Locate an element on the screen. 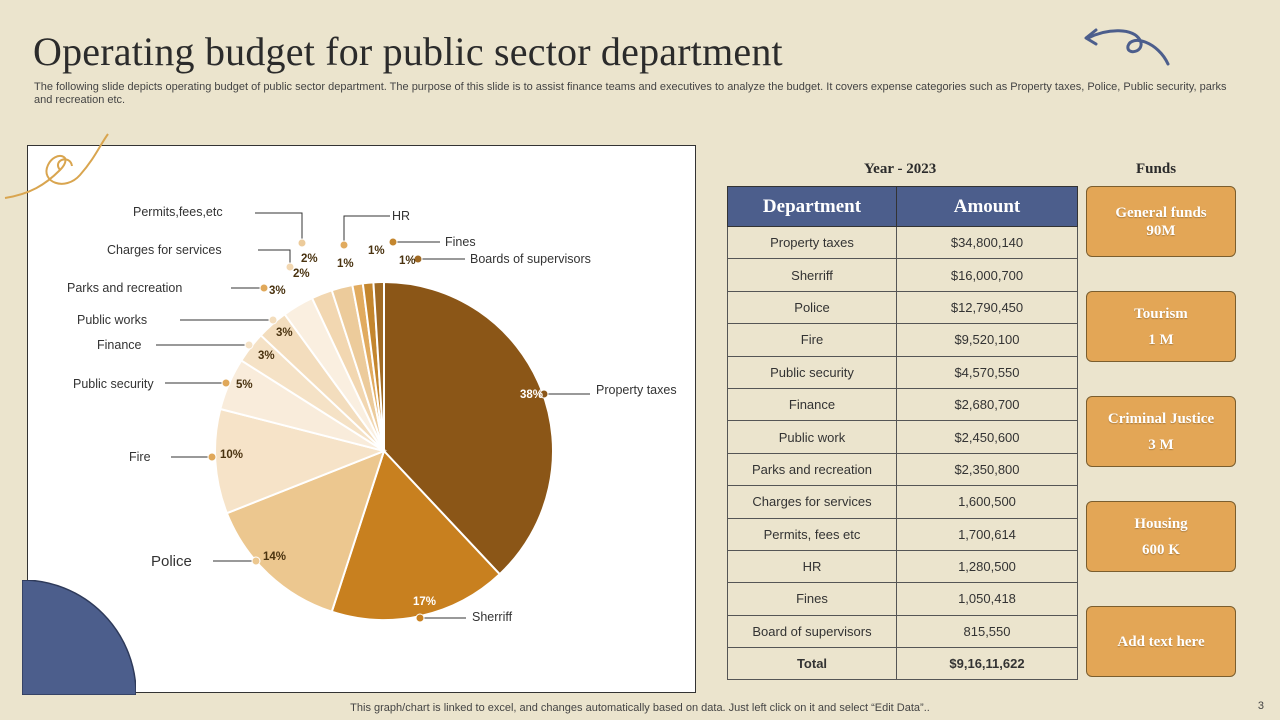 Image resolution: width=1280 pixels, height=720 pixels. table-row: HR 1,280,500 is located at coordinates (902, 566).